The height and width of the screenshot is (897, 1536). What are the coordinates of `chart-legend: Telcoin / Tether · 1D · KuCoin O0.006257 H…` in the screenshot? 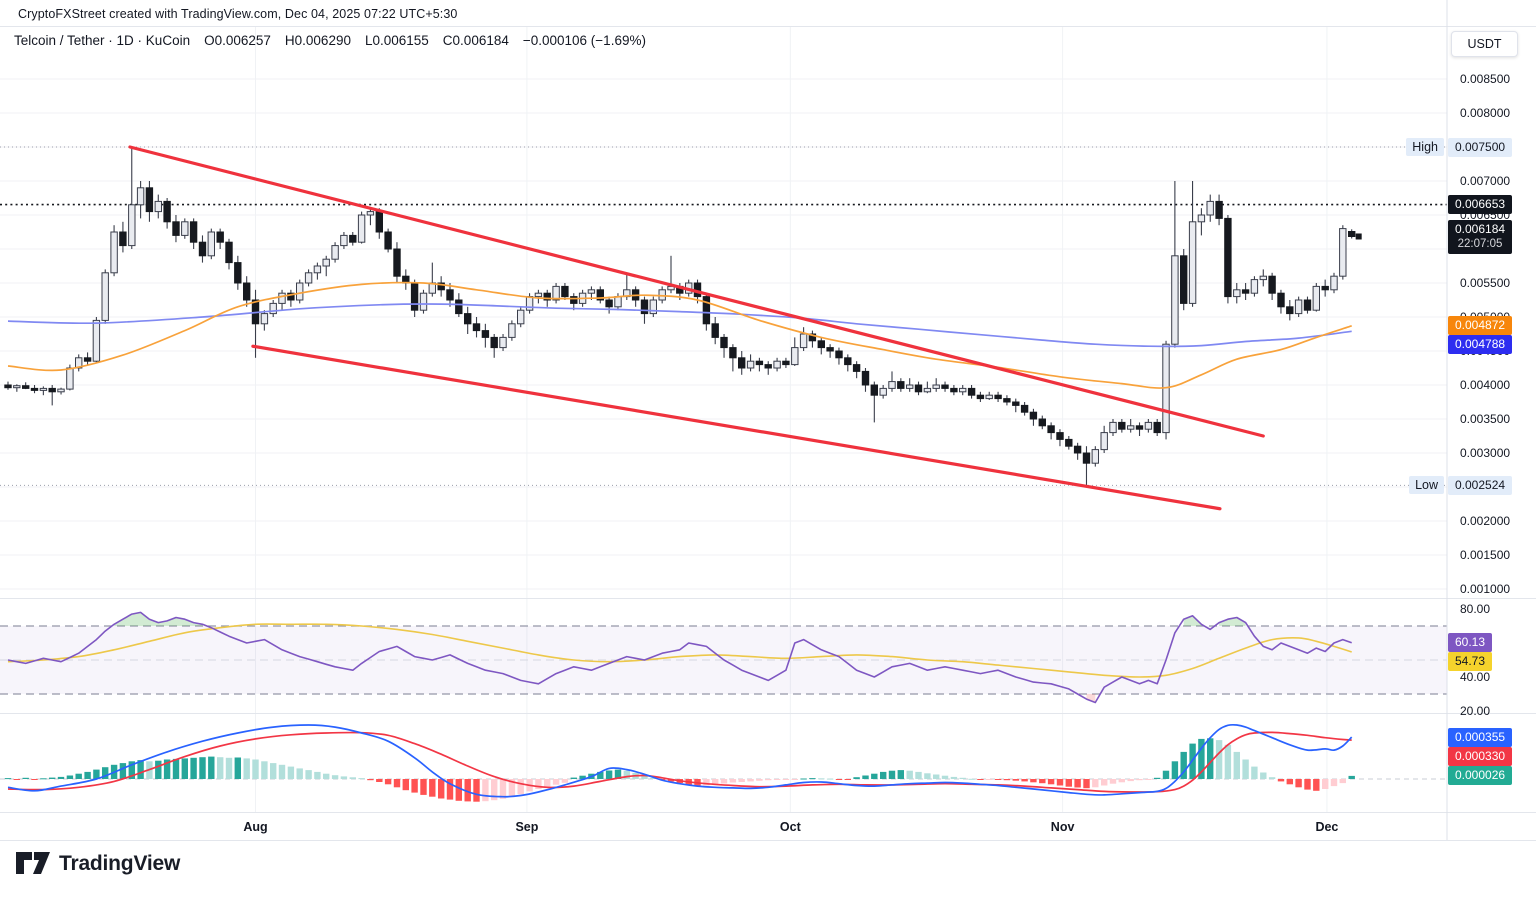 It's located at (337, 40).